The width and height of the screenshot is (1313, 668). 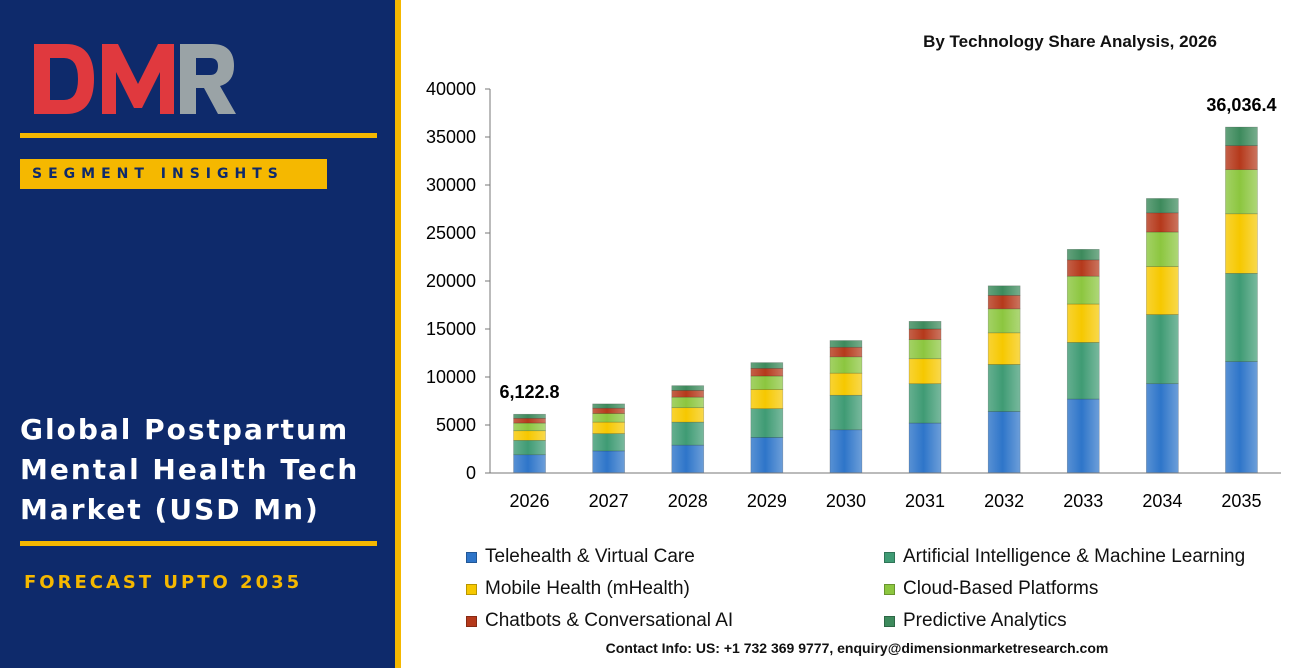 I want to click on y-tick-label: 10000, so click(x=451, y=377).